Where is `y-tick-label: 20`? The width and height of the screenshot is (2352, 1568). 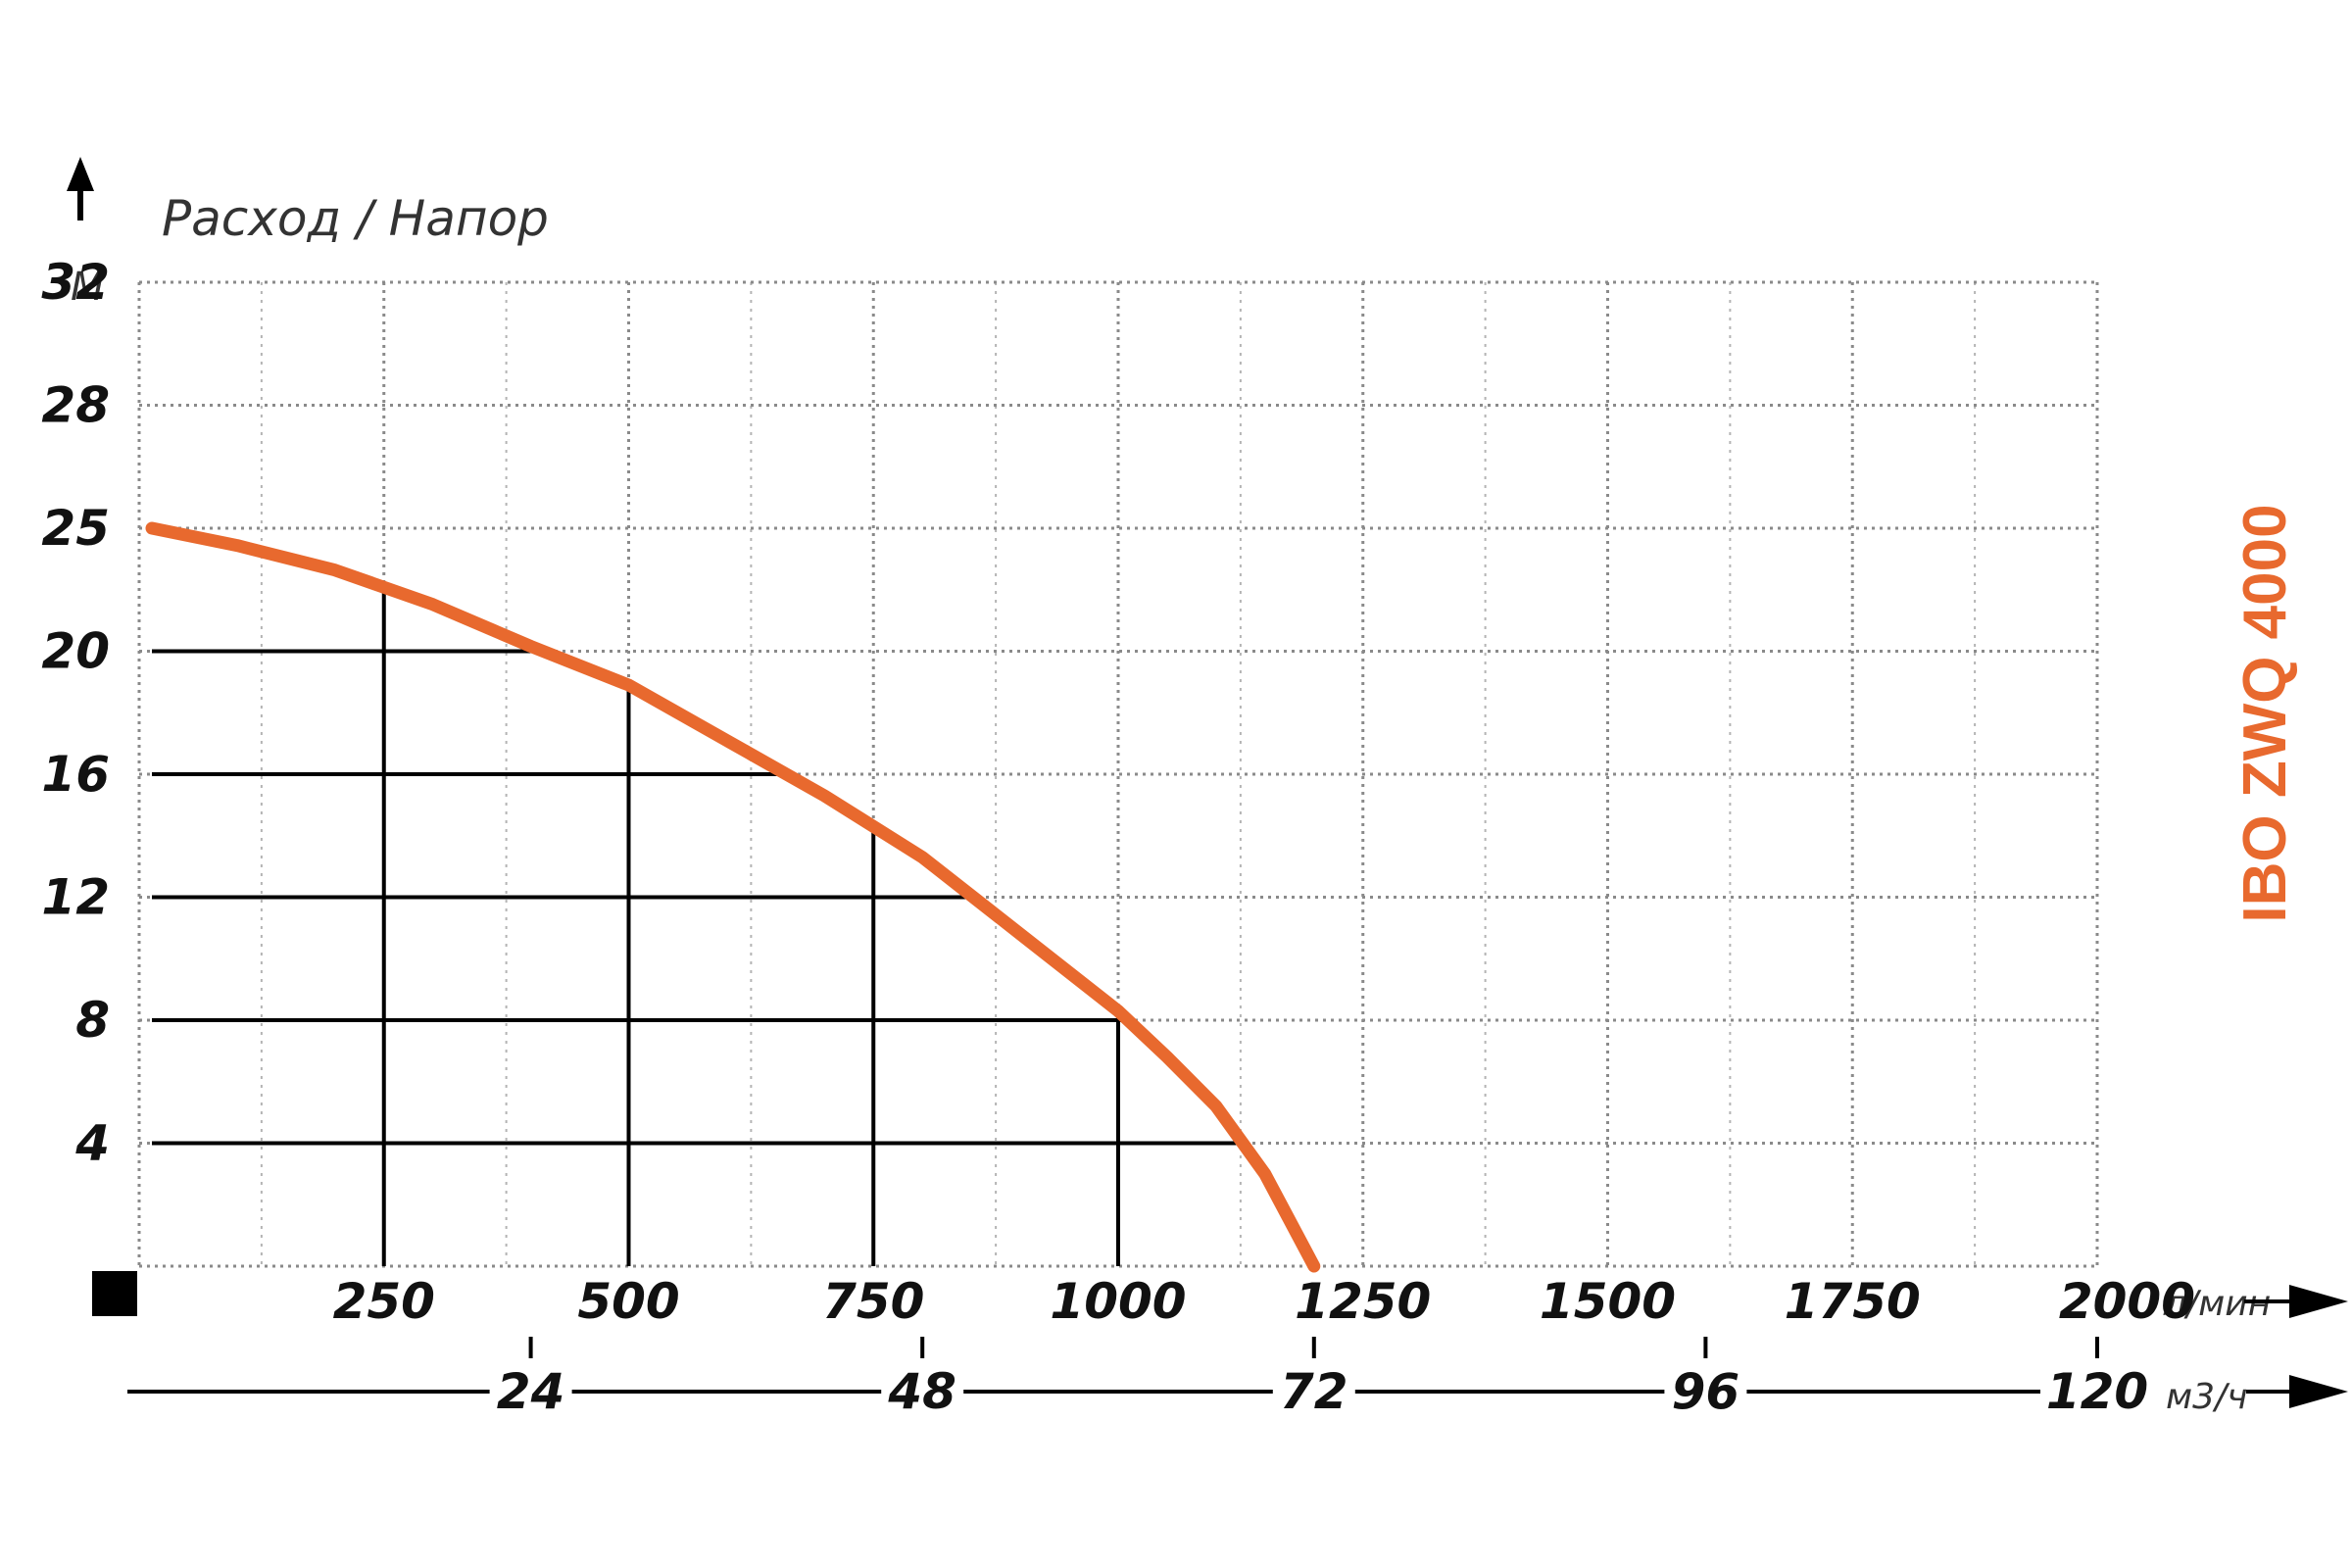
y-tick-label: 20 is located at coordinates (75, 651).